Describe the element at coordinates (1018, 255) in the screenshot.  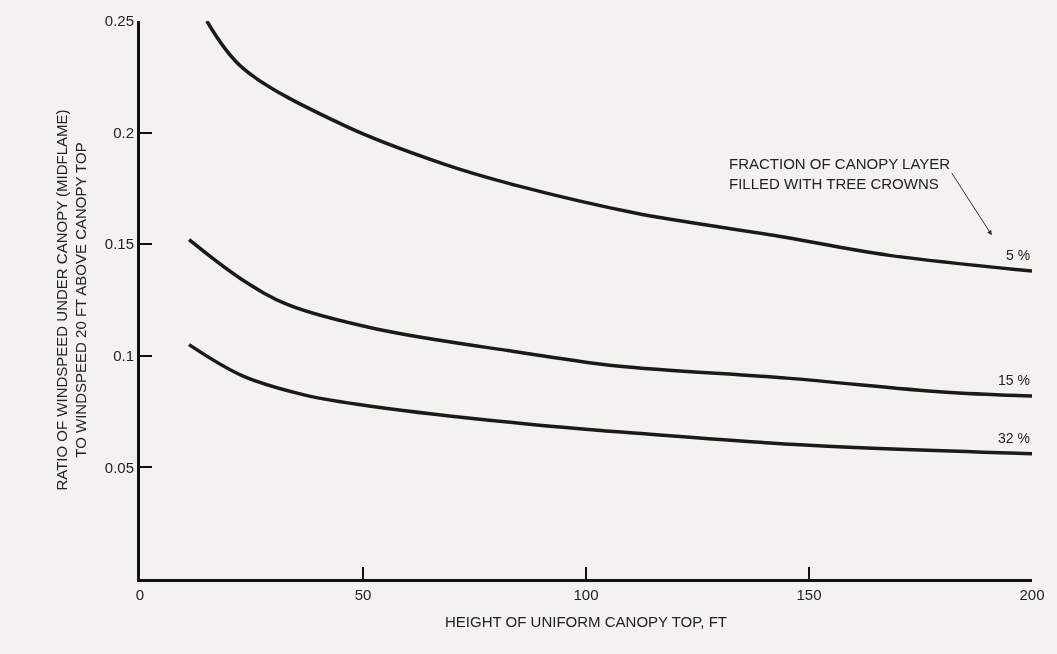
I see `series-label: 5 %` at that location.